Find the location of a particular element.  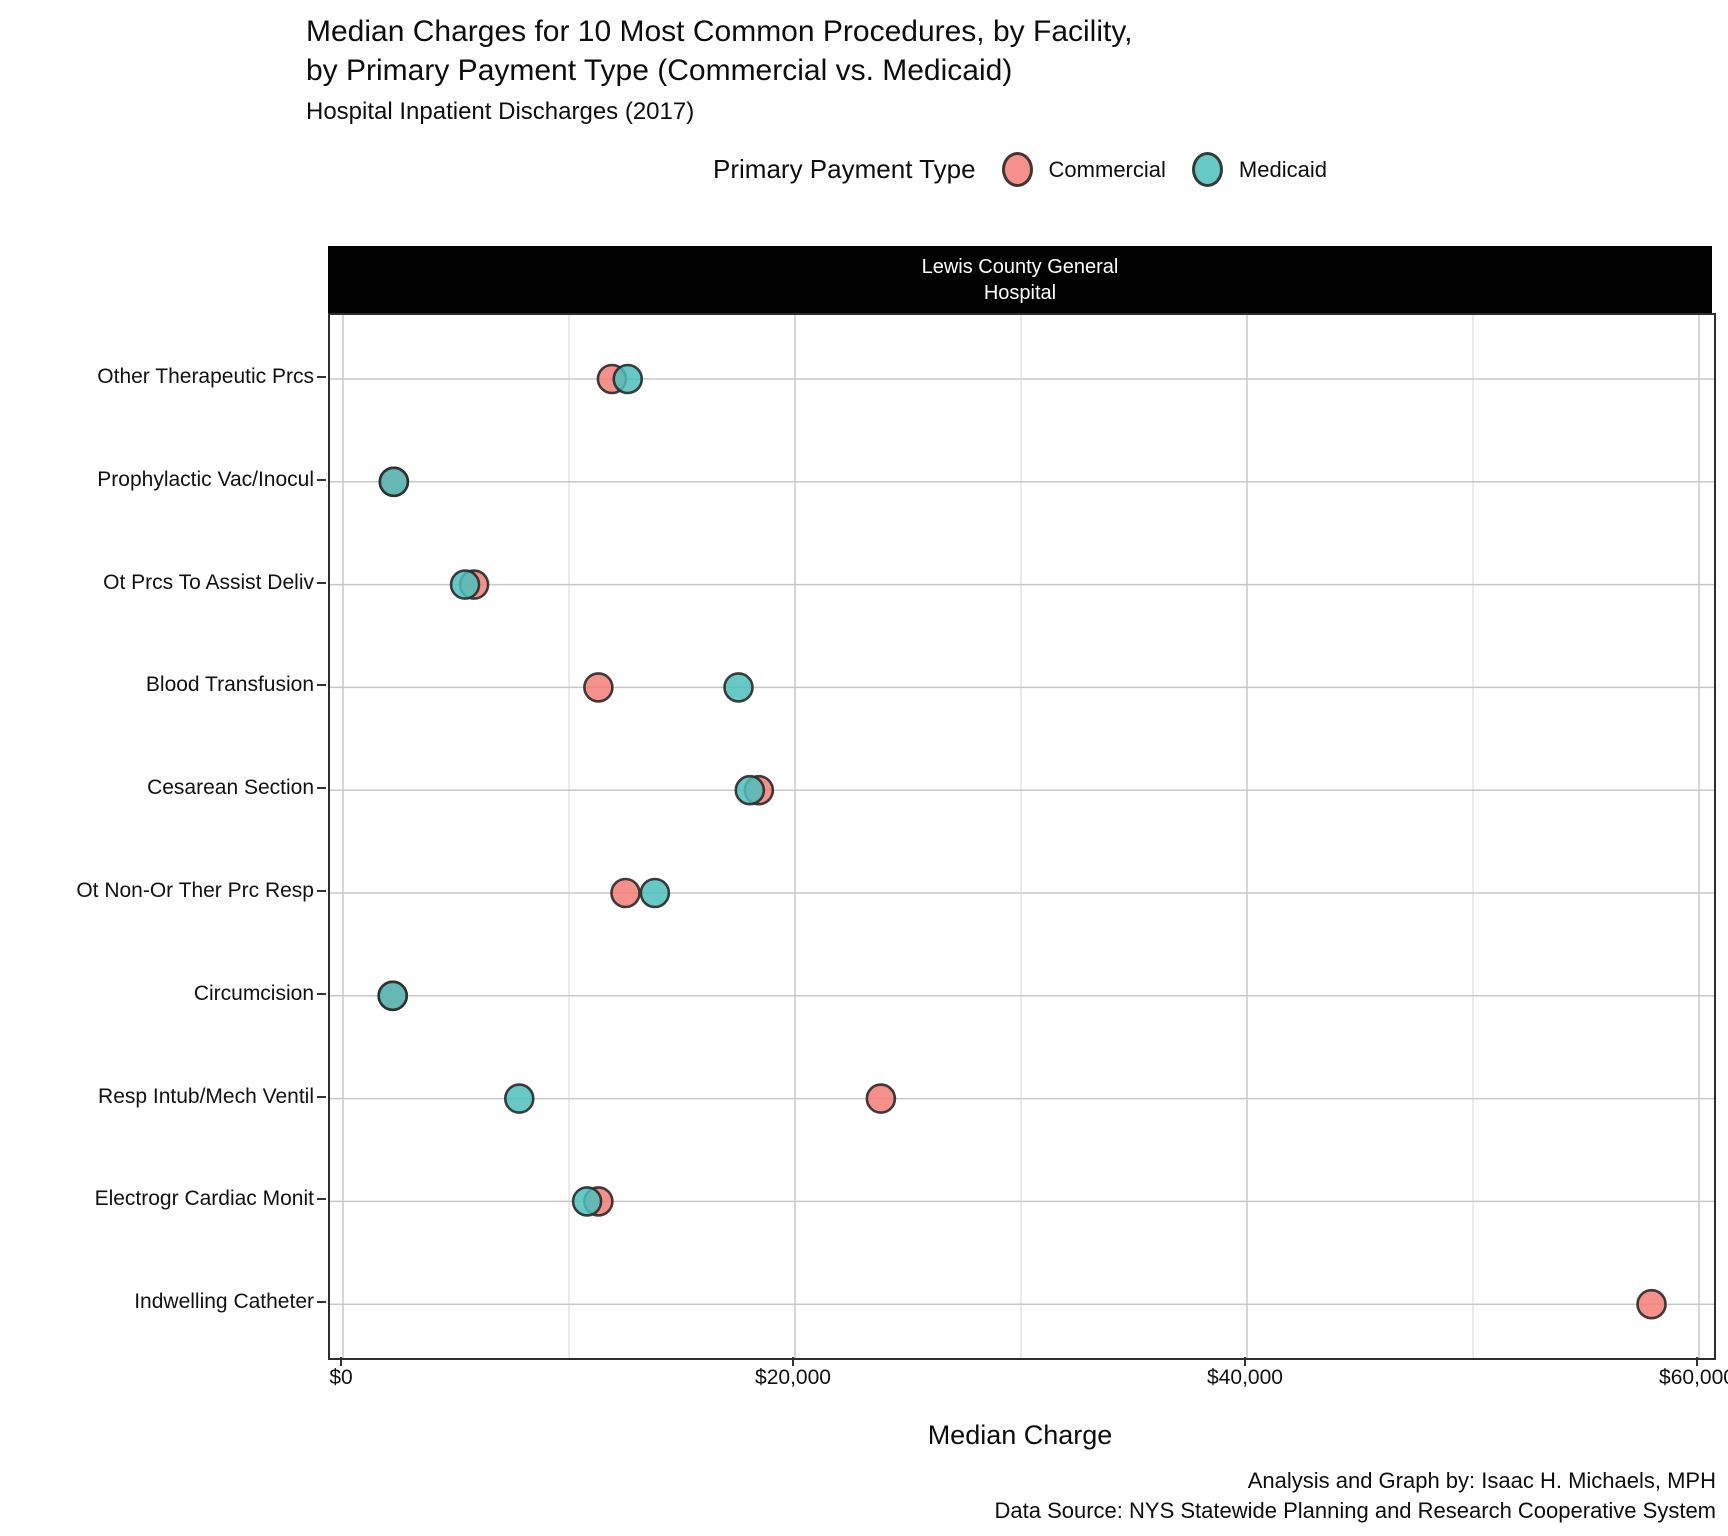

legend-item-commercial: Commercial is located at coordinates (1083, 169).